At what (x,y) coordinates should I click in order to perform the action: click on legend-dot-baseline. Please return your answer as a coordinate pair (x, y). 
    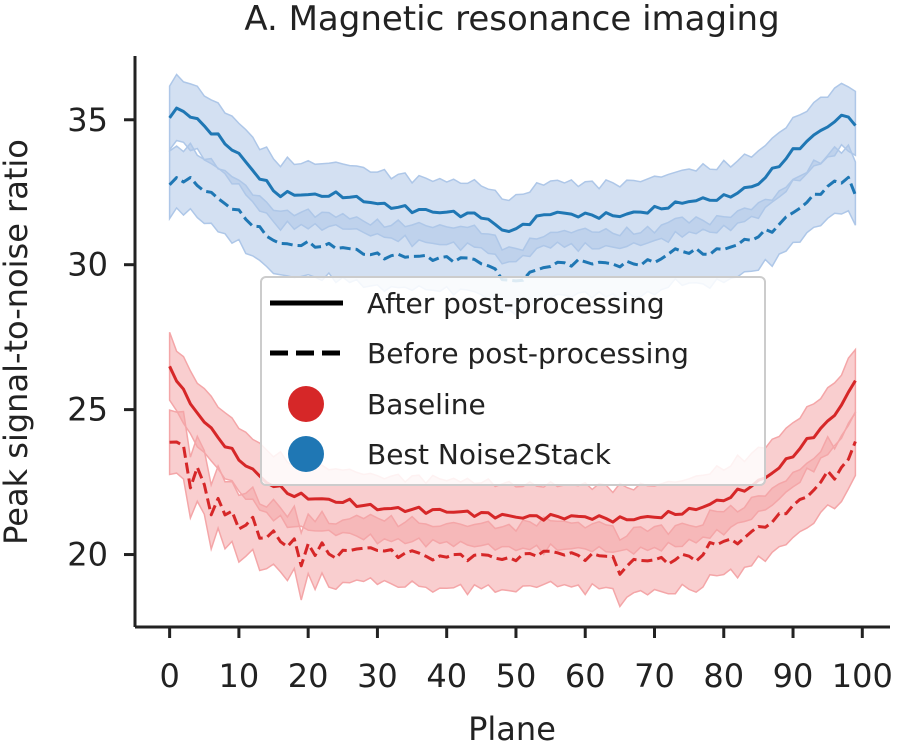
    Looking at the image, I should click on (306, 404).